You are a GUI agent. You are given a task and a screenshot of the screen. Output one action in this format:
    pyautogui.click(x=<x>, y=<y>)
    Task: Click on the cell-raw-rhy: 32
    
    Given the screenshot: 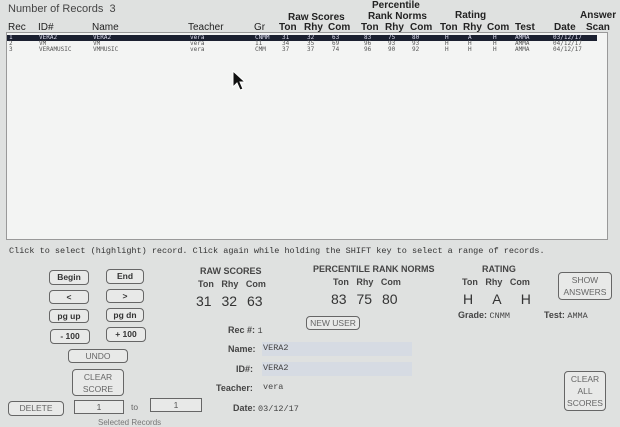 What is the action you would take?
    pyautogui.click(x=311, y=37)
    